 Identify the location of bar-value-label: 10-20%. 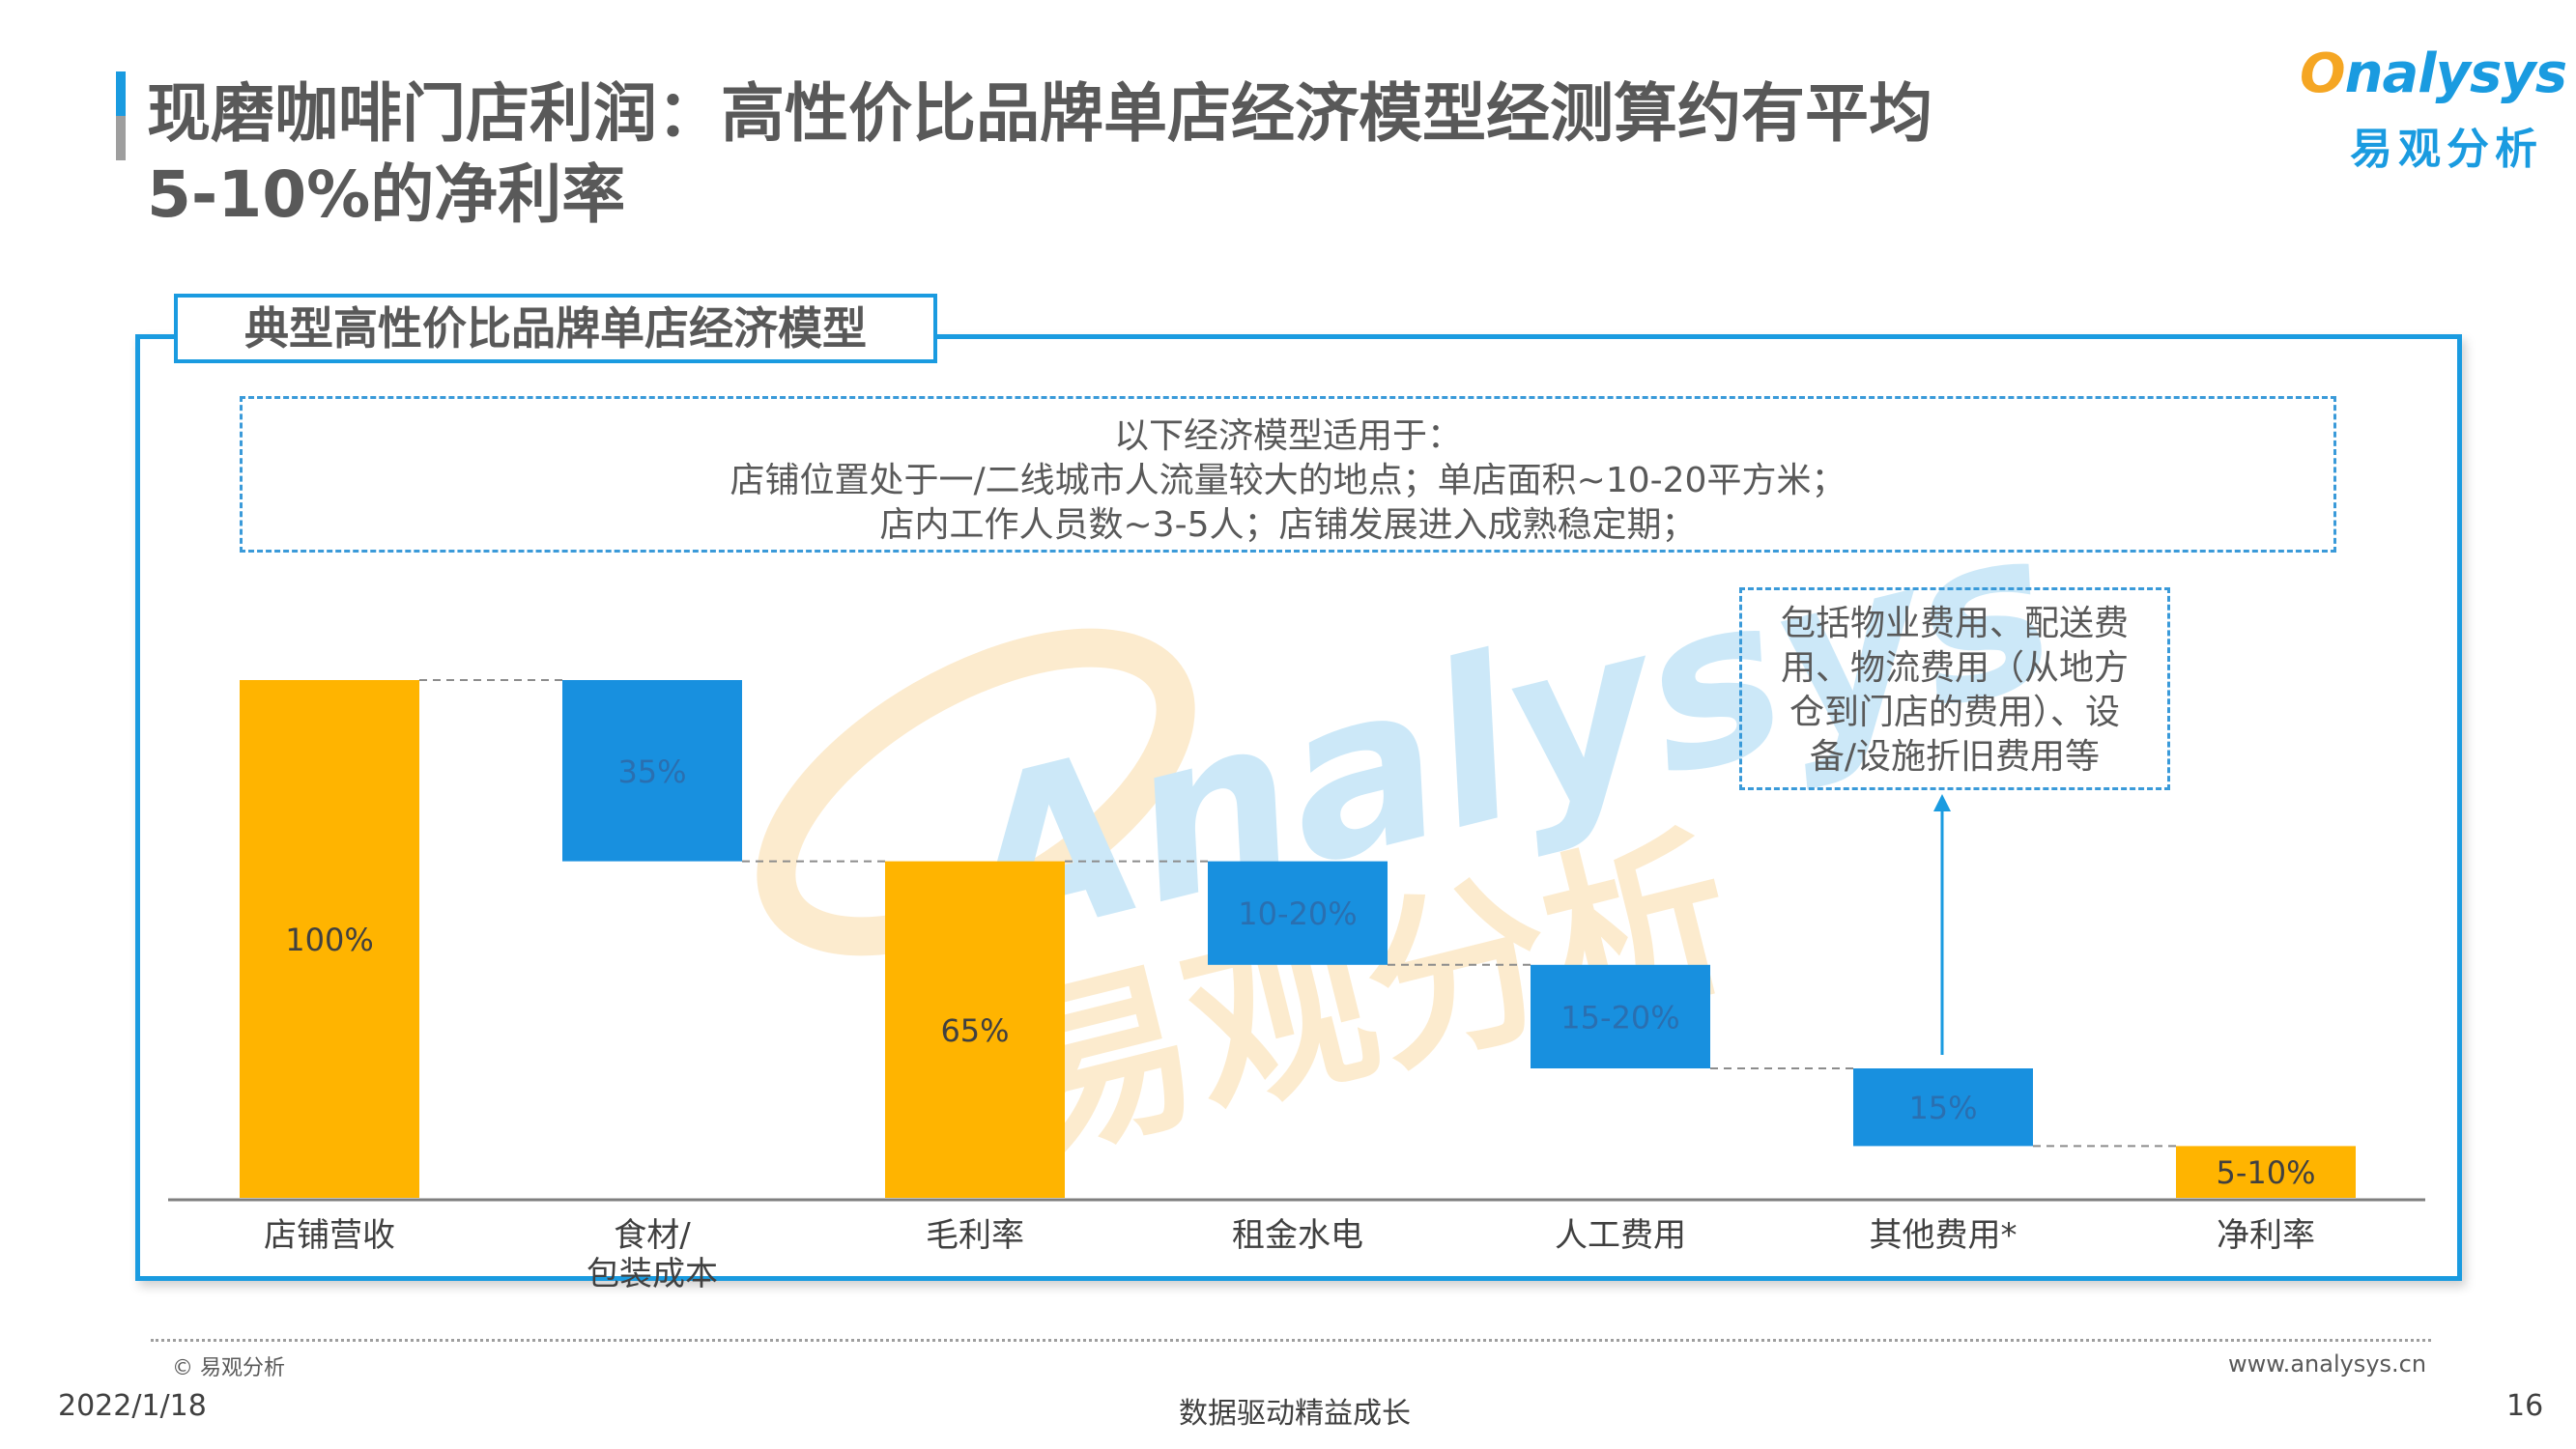
(1298, 913).